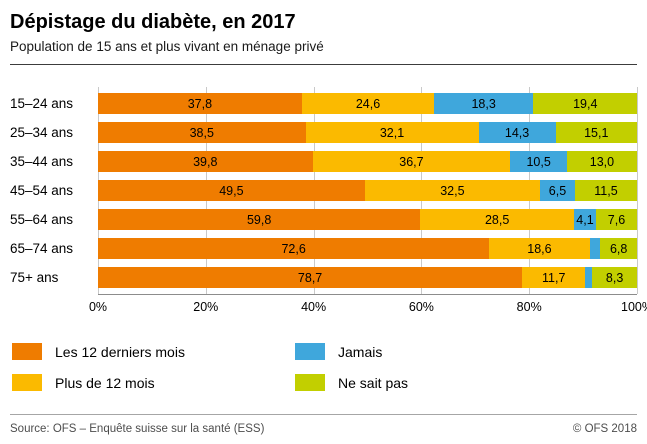  Describe the element at coordinates (105, 382) in the screenshot. I see `legend-label: Plus de 12 mois` at that location.